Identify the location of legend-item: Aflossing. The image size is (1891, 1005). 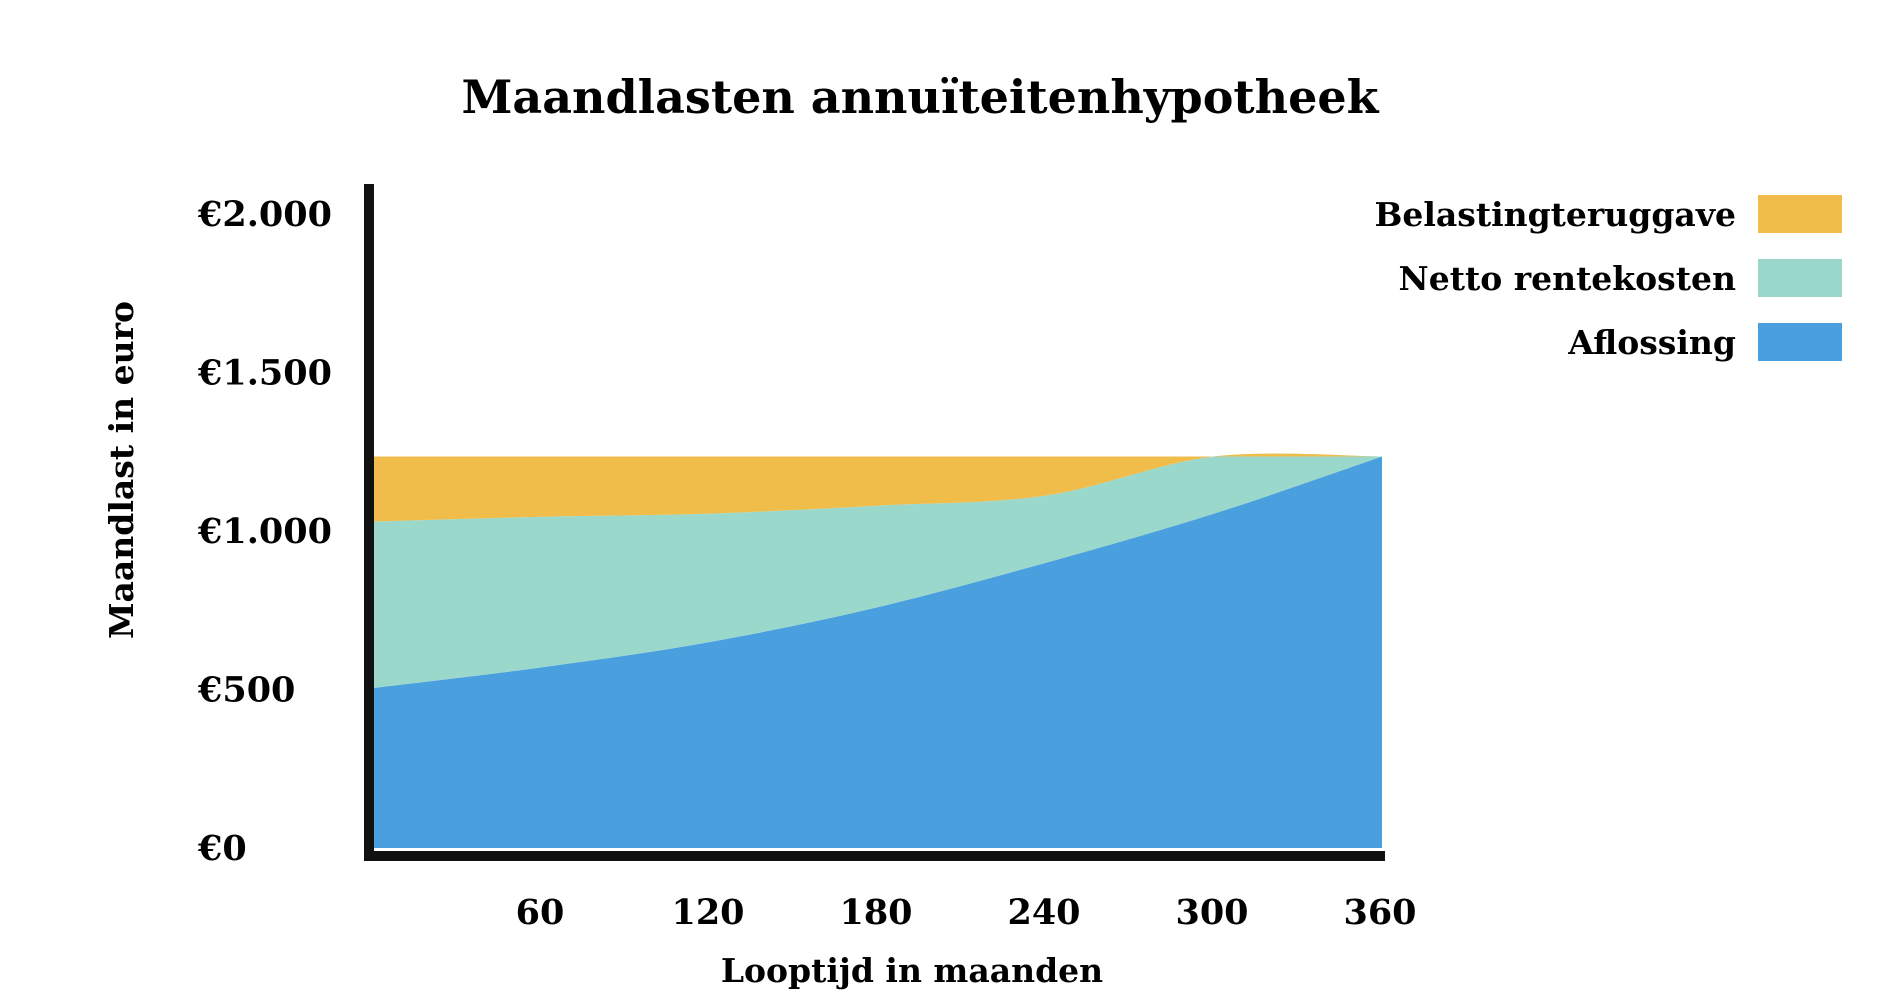
(1704, 342).